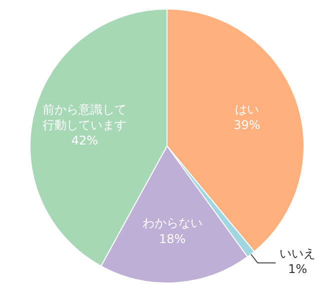 The width and height of the screenshot is (334, 293). Describe the element at coordinates (298, 269) in the screenshot. I see `data-label: 1%` at that location.